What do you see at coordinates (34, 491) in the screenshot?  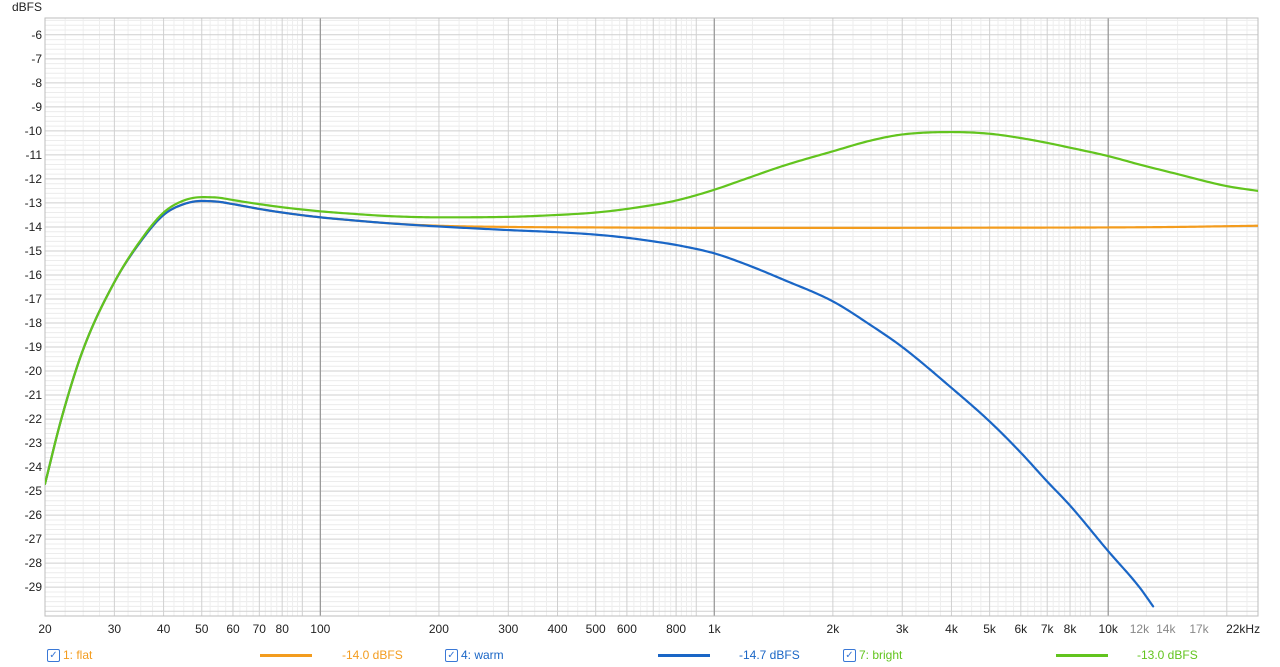 I see `y-tick-label: -25` at bounding box center [34, 491].